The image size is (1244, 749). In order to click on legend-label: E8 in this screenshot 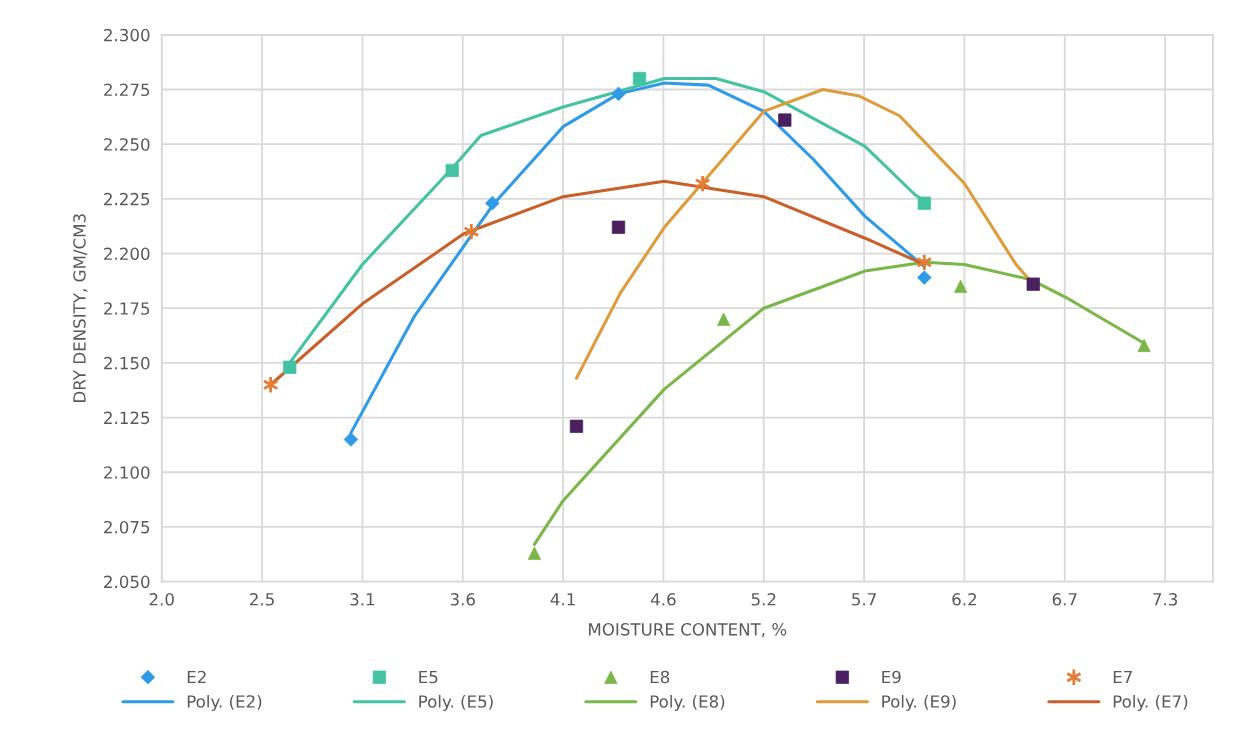, I will do `click(660, 677)`.